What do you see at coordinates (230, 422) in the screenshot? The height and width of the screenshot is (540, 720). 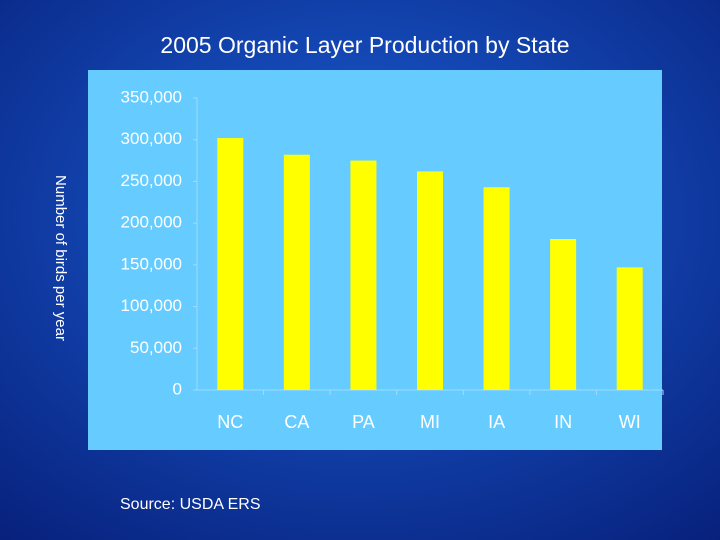 I see `x-tick-label: NC` at bounding box center [230, 422].